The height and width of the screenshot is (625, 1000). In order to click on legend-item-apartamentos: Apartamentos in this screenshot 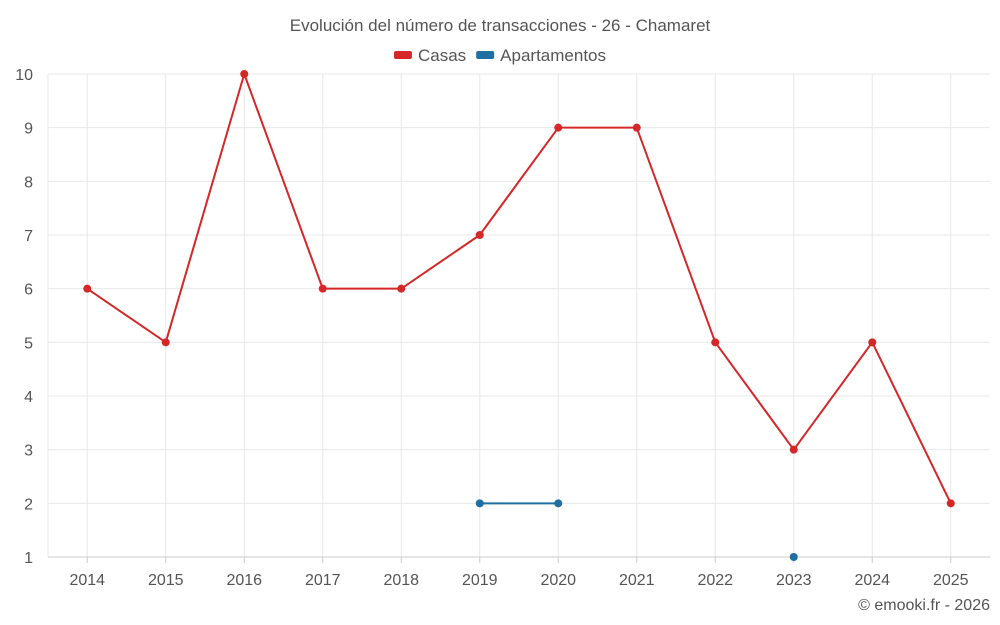, I will do `click(541, 55)`.